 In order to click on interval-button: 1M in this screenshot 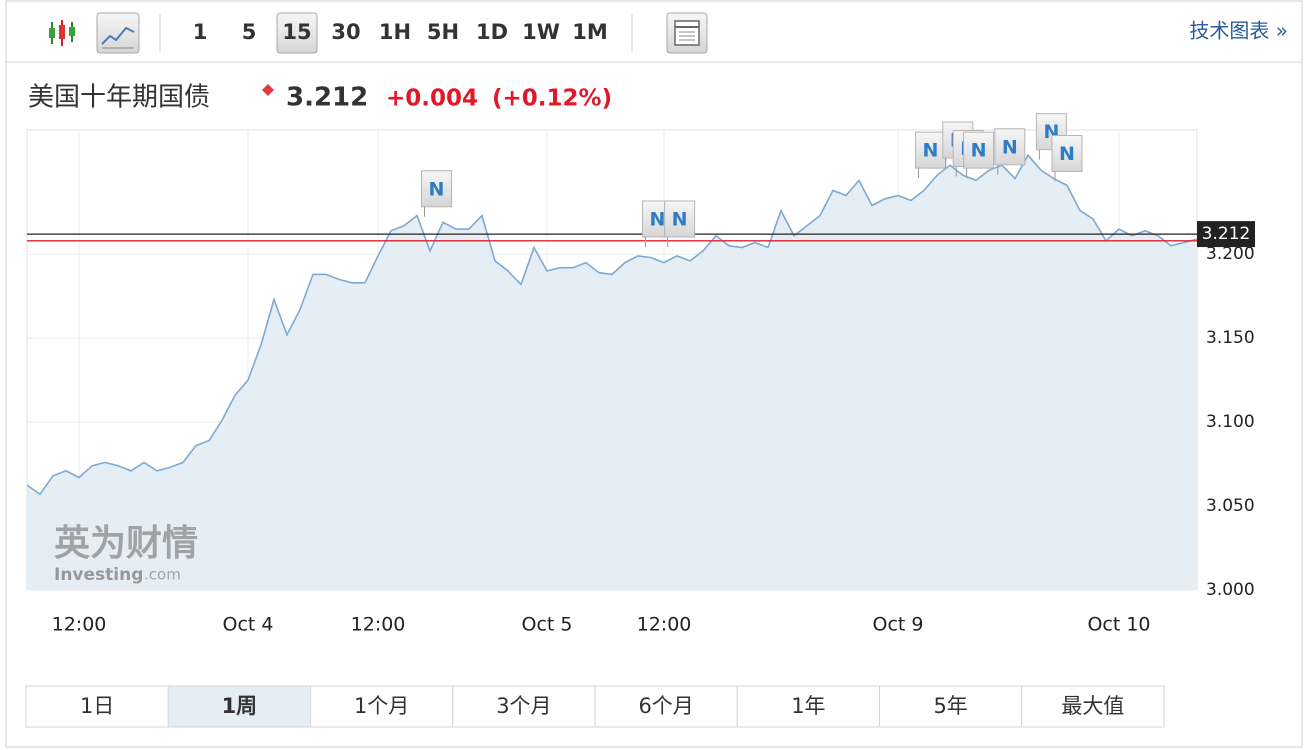, I will do `click(590, 32)`.